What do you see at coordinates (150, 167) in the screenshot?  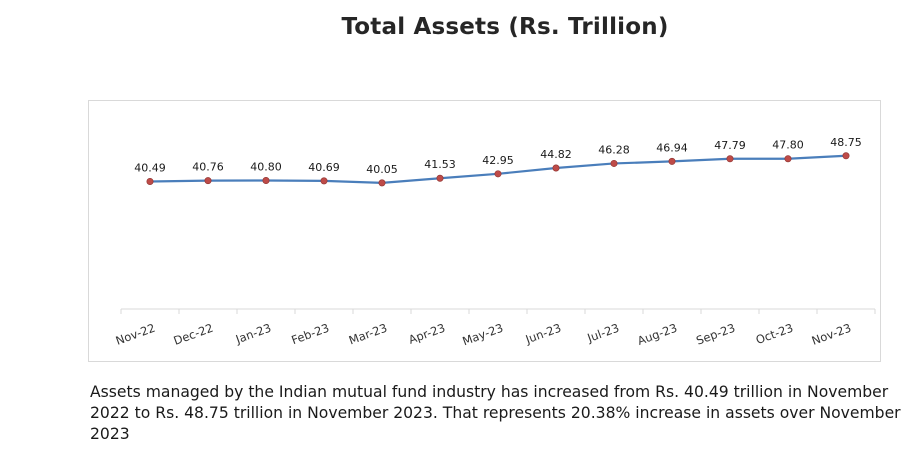 I see `data-label: 40.49` at bounding box center [150, 167].